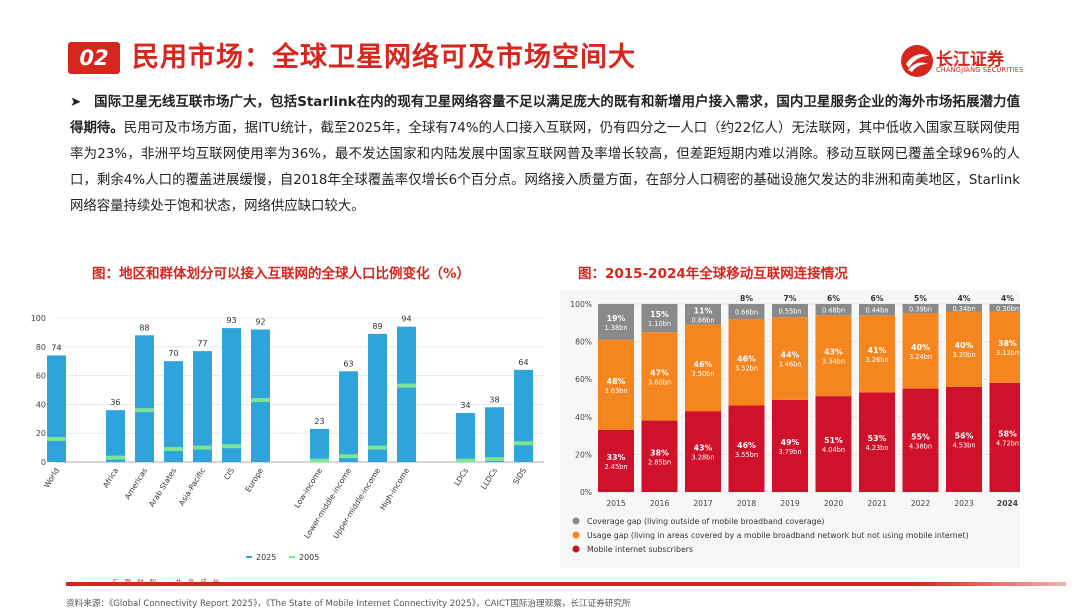 The width and height of the screenshot is (1080, 609). I want to click on abs-label: 2.85bn, so click(659, 462).